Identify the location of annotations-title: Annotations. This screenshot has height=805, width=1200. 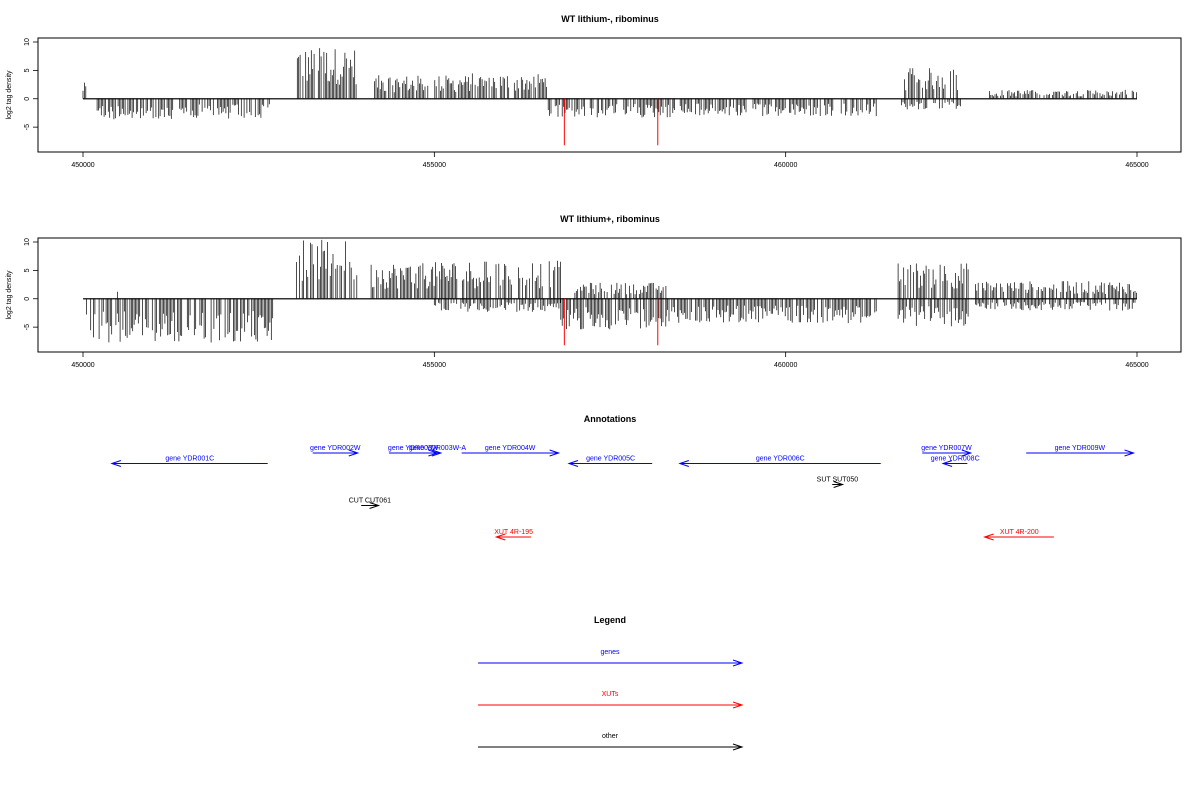
(610, 419).